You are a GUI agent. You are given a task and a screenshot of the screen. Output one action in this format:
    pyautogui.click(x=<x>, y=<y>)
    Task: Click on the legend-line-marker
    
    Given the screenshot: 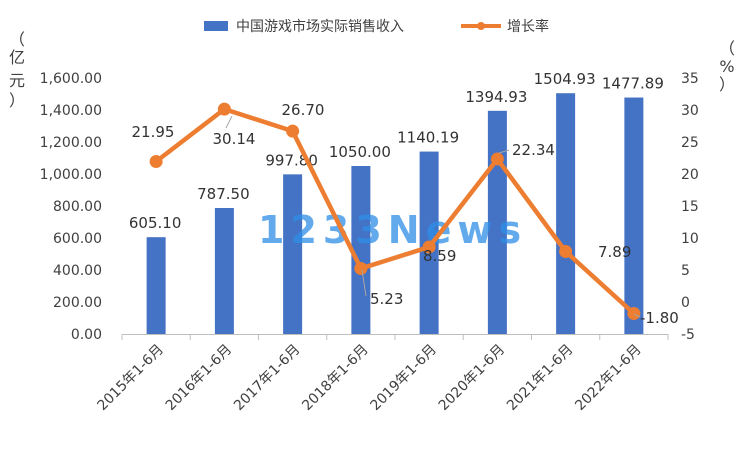 What is the action you would take?
    pyautogui.click(x=481, y=26)
    